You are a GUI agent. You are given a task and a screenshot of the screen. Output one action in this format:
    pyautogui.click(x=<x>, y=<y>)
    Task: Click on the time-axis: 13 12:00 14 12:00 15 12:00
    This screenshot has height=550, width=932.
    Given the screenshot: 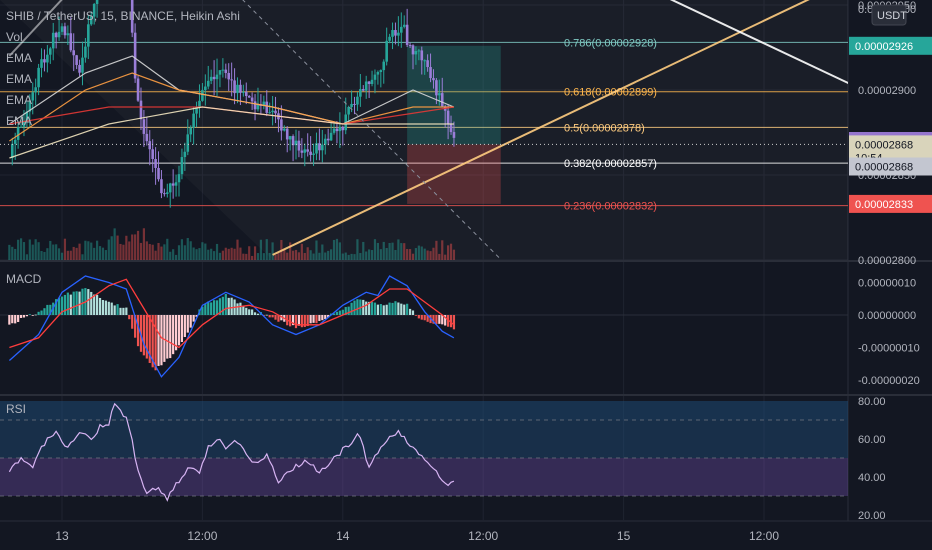 What is the action you would take?
    pyautogui.click(x=417, y=536)
    